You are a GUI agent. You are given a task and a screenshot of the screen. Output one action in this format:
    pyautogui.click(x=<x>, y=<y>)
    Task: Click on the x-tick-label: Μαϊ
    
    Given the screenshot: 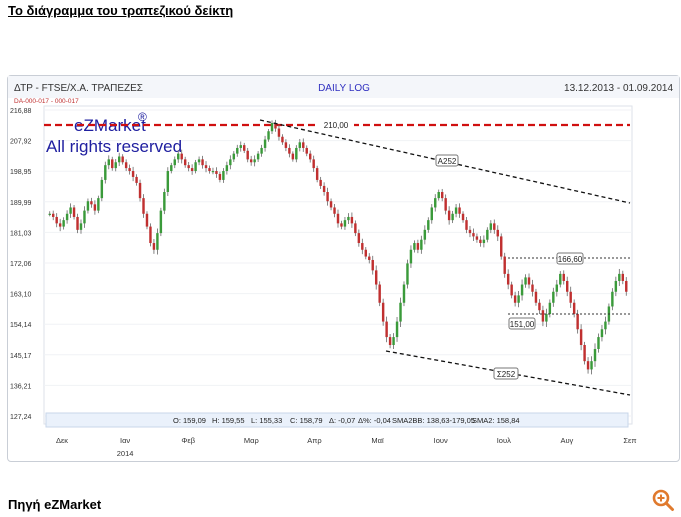 What is the action you would take?
    pyautogui.click(x=377, y=440)
    